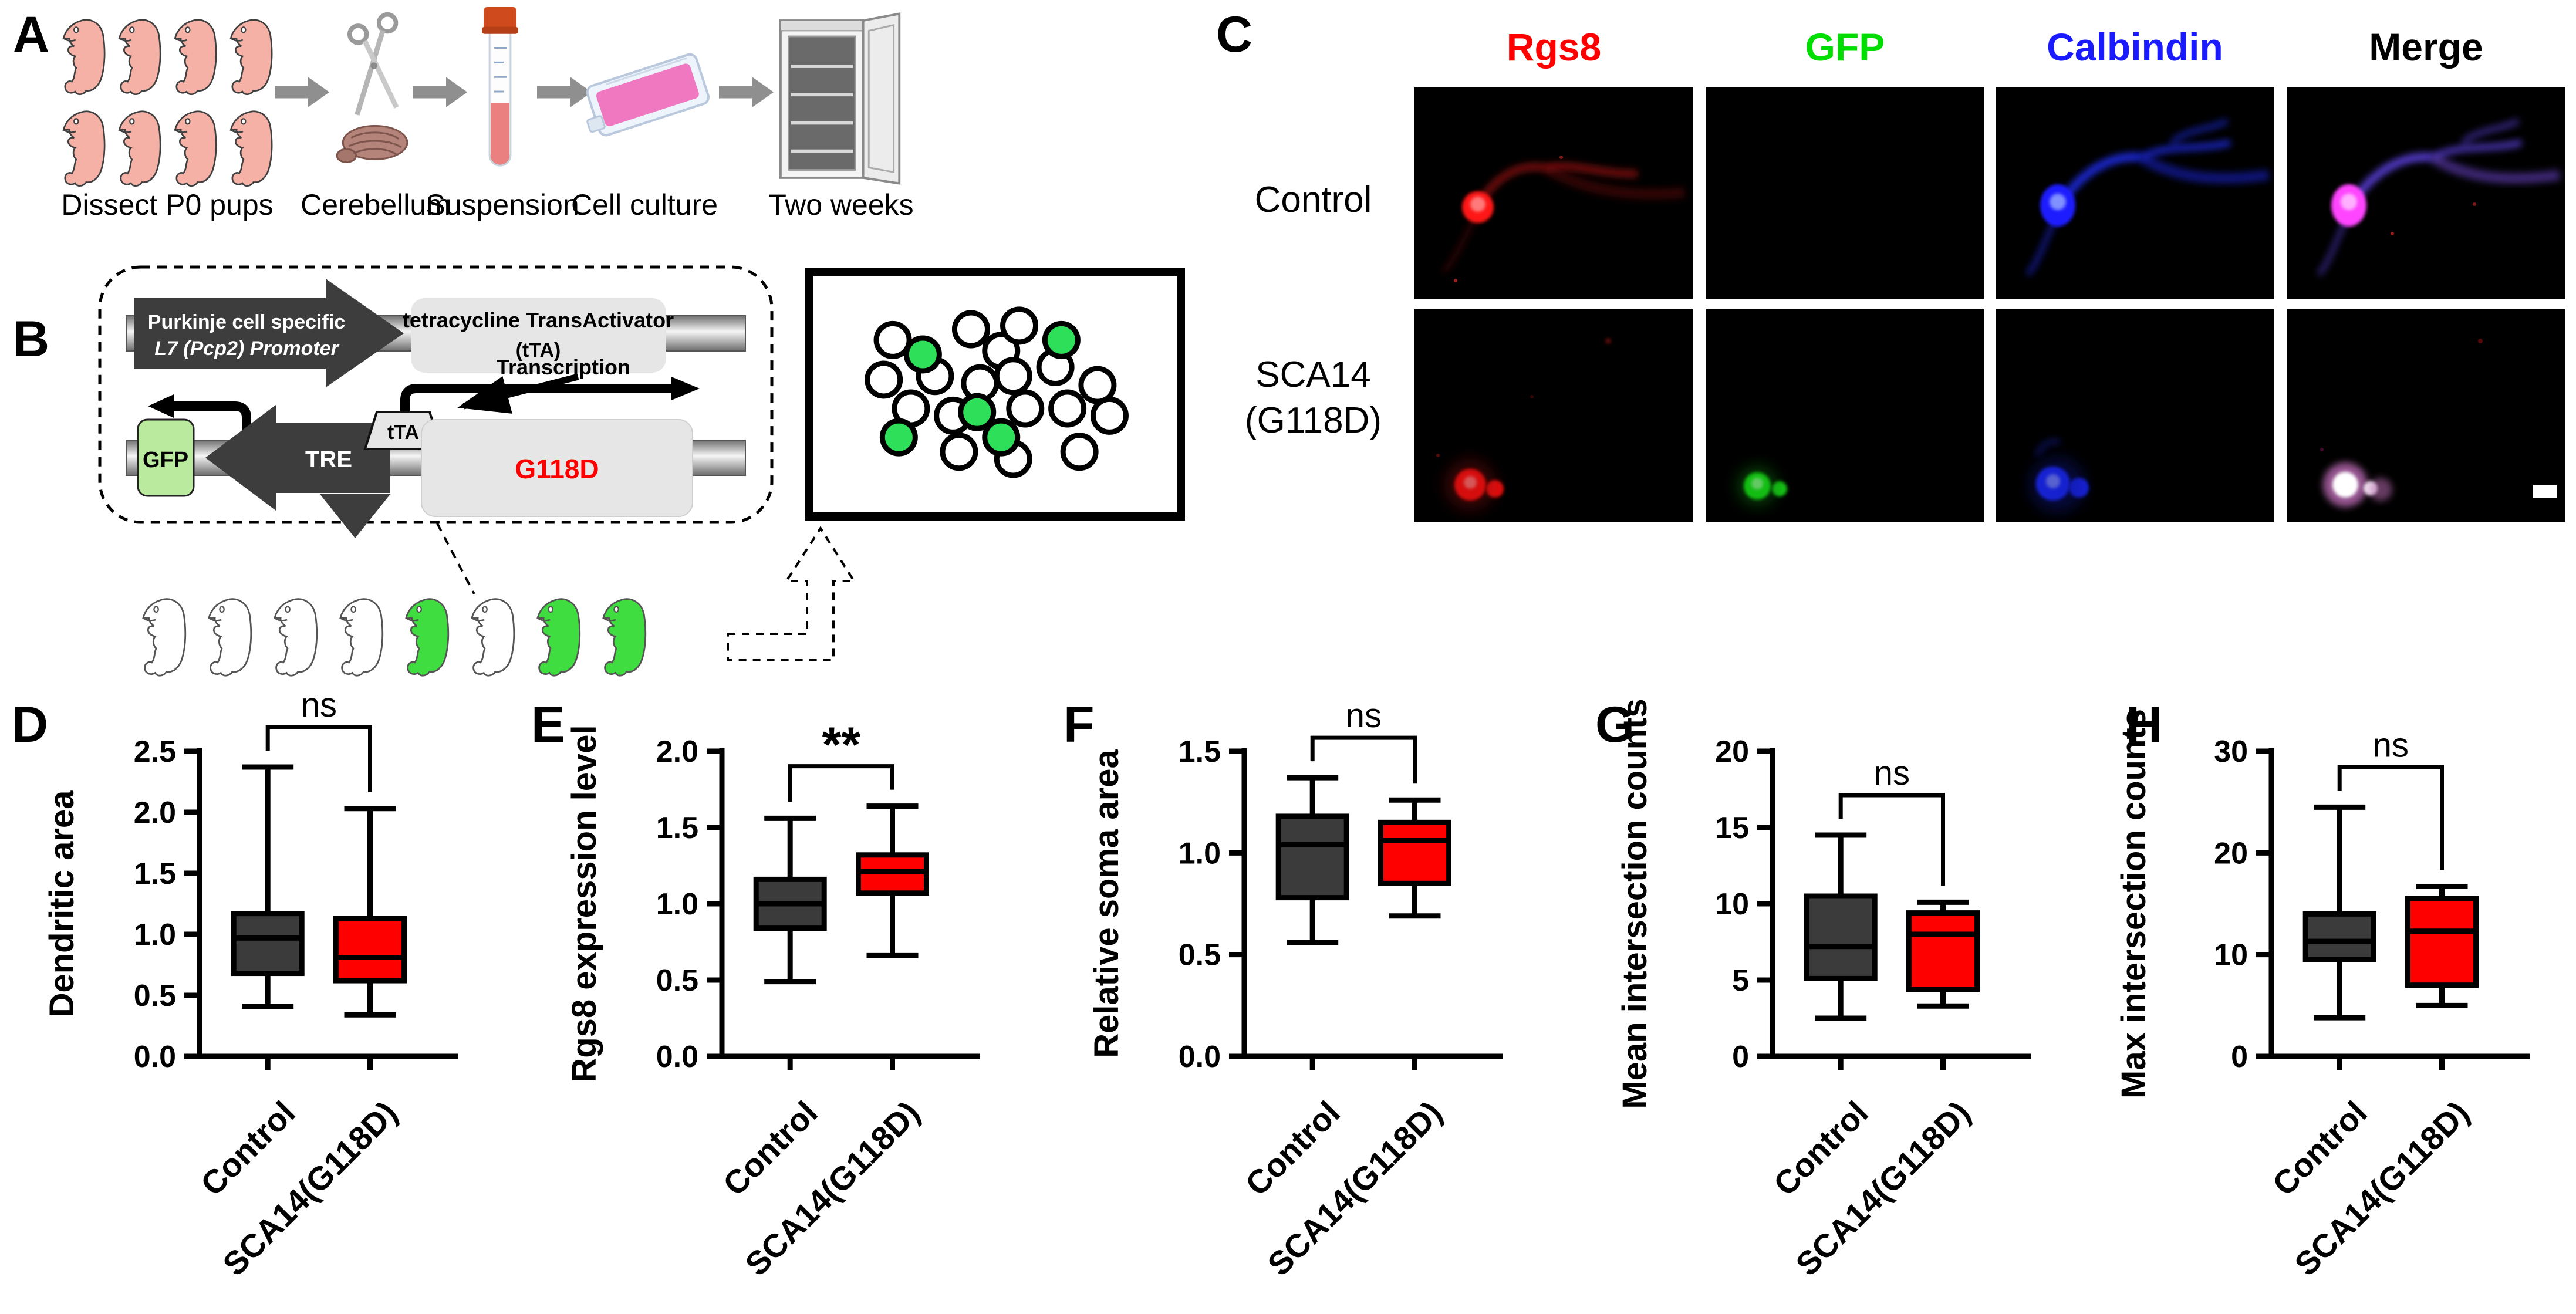  I want to click on channel-header-calbindin: Calbindin, so click(2135, 47).